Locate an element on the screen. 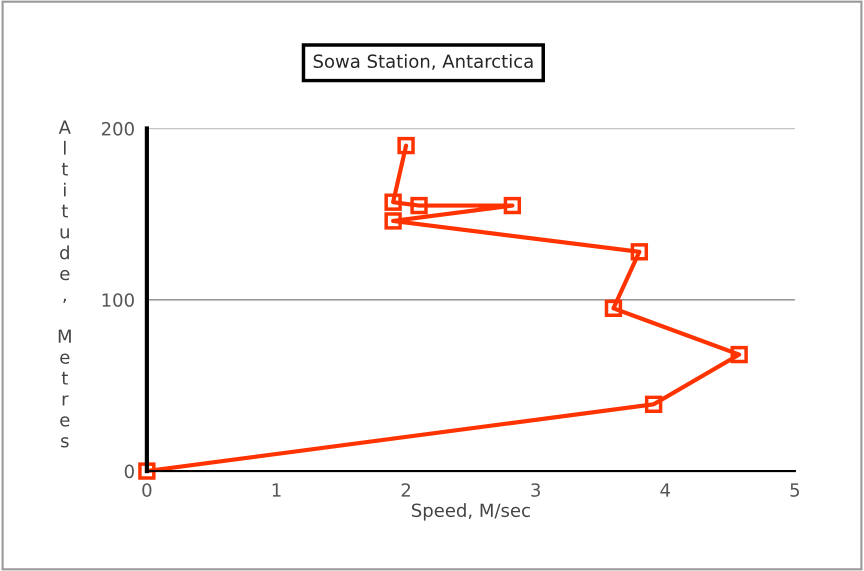 Image resolution: width=864 pixels, height=571 pixels. y-tick-label: 0 is located at coordinates (129, 471).